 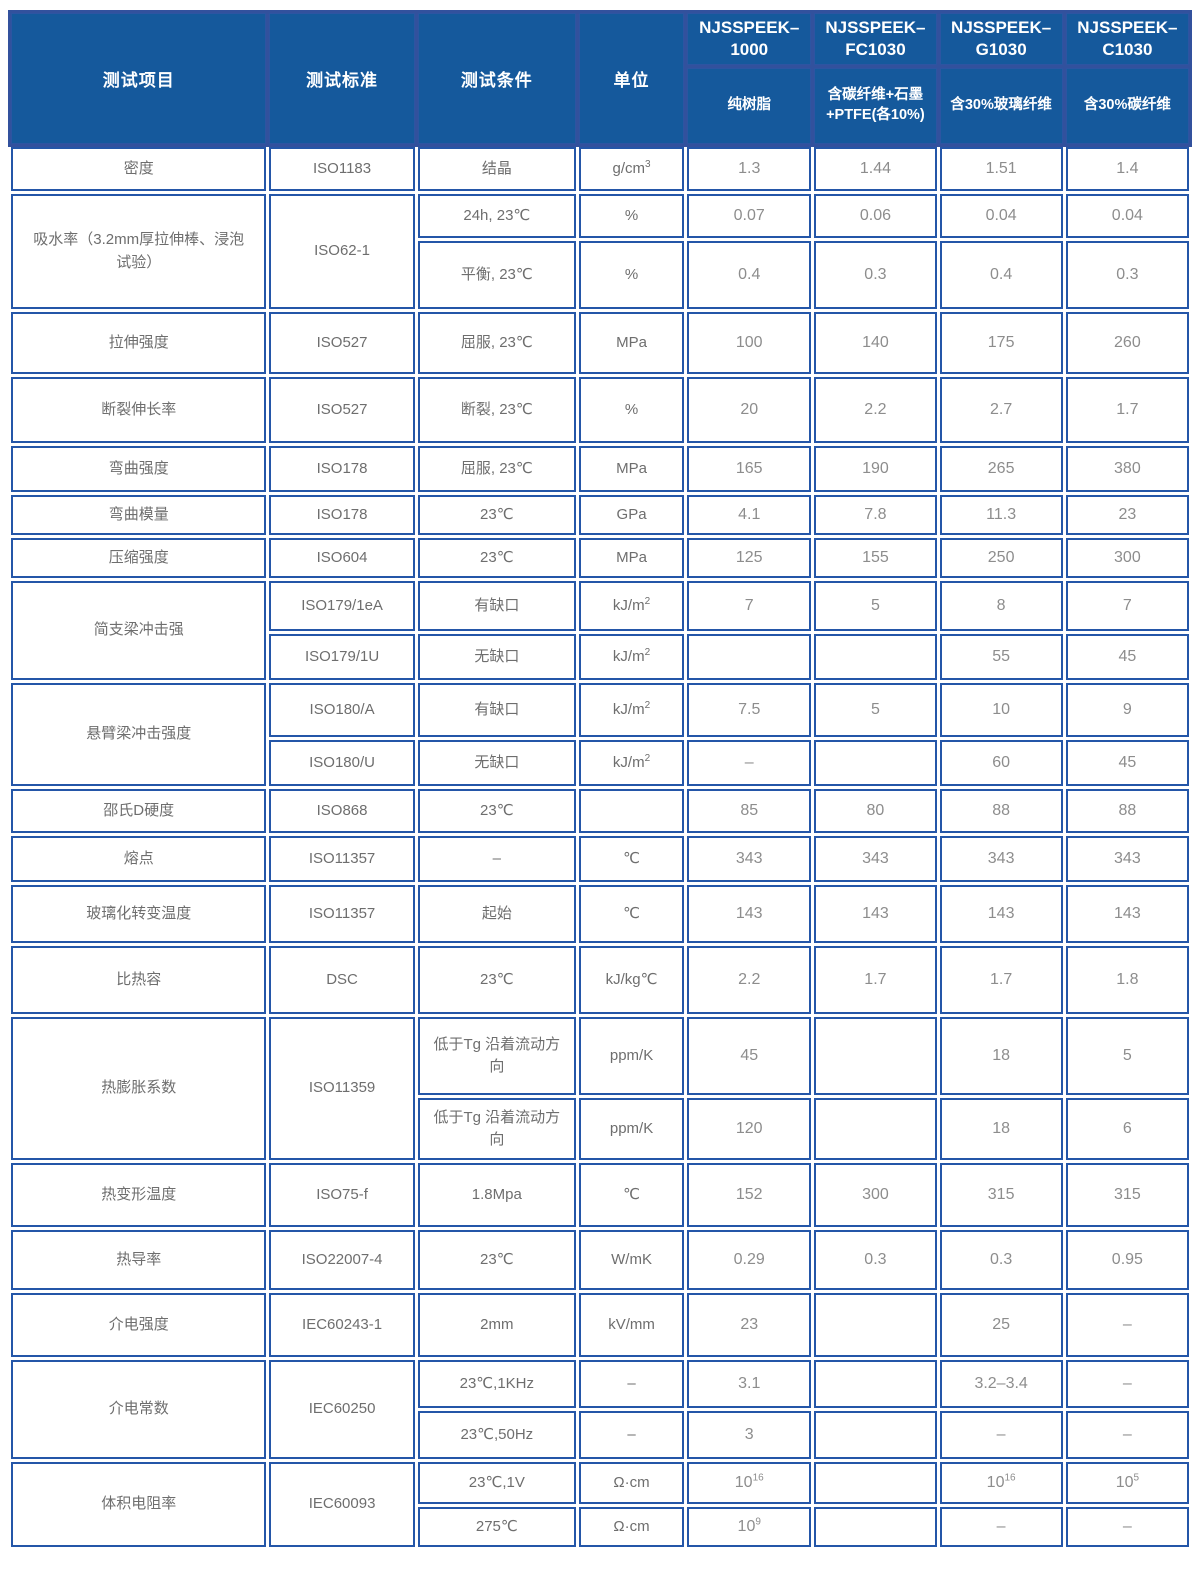 I want to click on condition-cell: 1.8Mpa, so click(x=496, y=1195).